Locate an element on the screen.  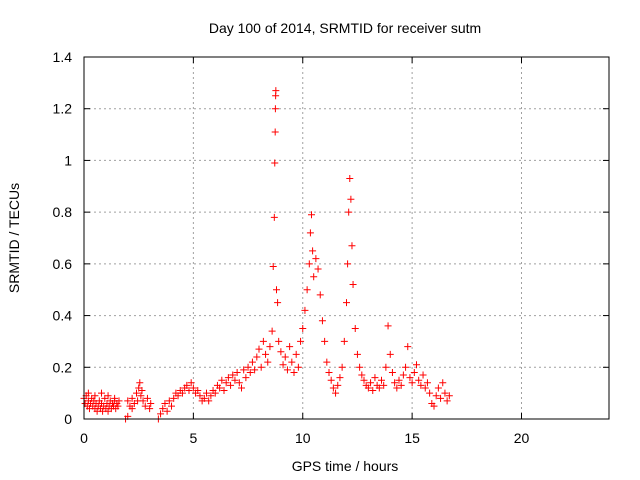
x-tick-label: 10 is located at coordinates (303, 438).